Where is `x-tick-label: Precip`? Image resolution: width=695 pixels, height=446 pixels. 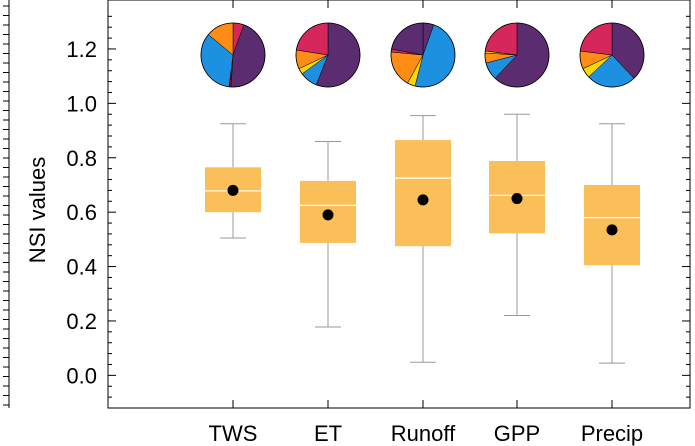
x-tick-label: Precip is located at coordinates (612, 433).